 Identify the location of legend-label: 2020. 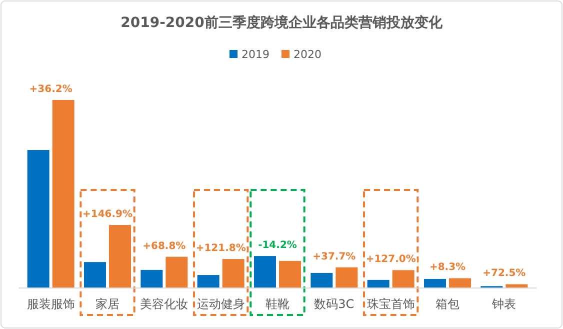
(308, 54).